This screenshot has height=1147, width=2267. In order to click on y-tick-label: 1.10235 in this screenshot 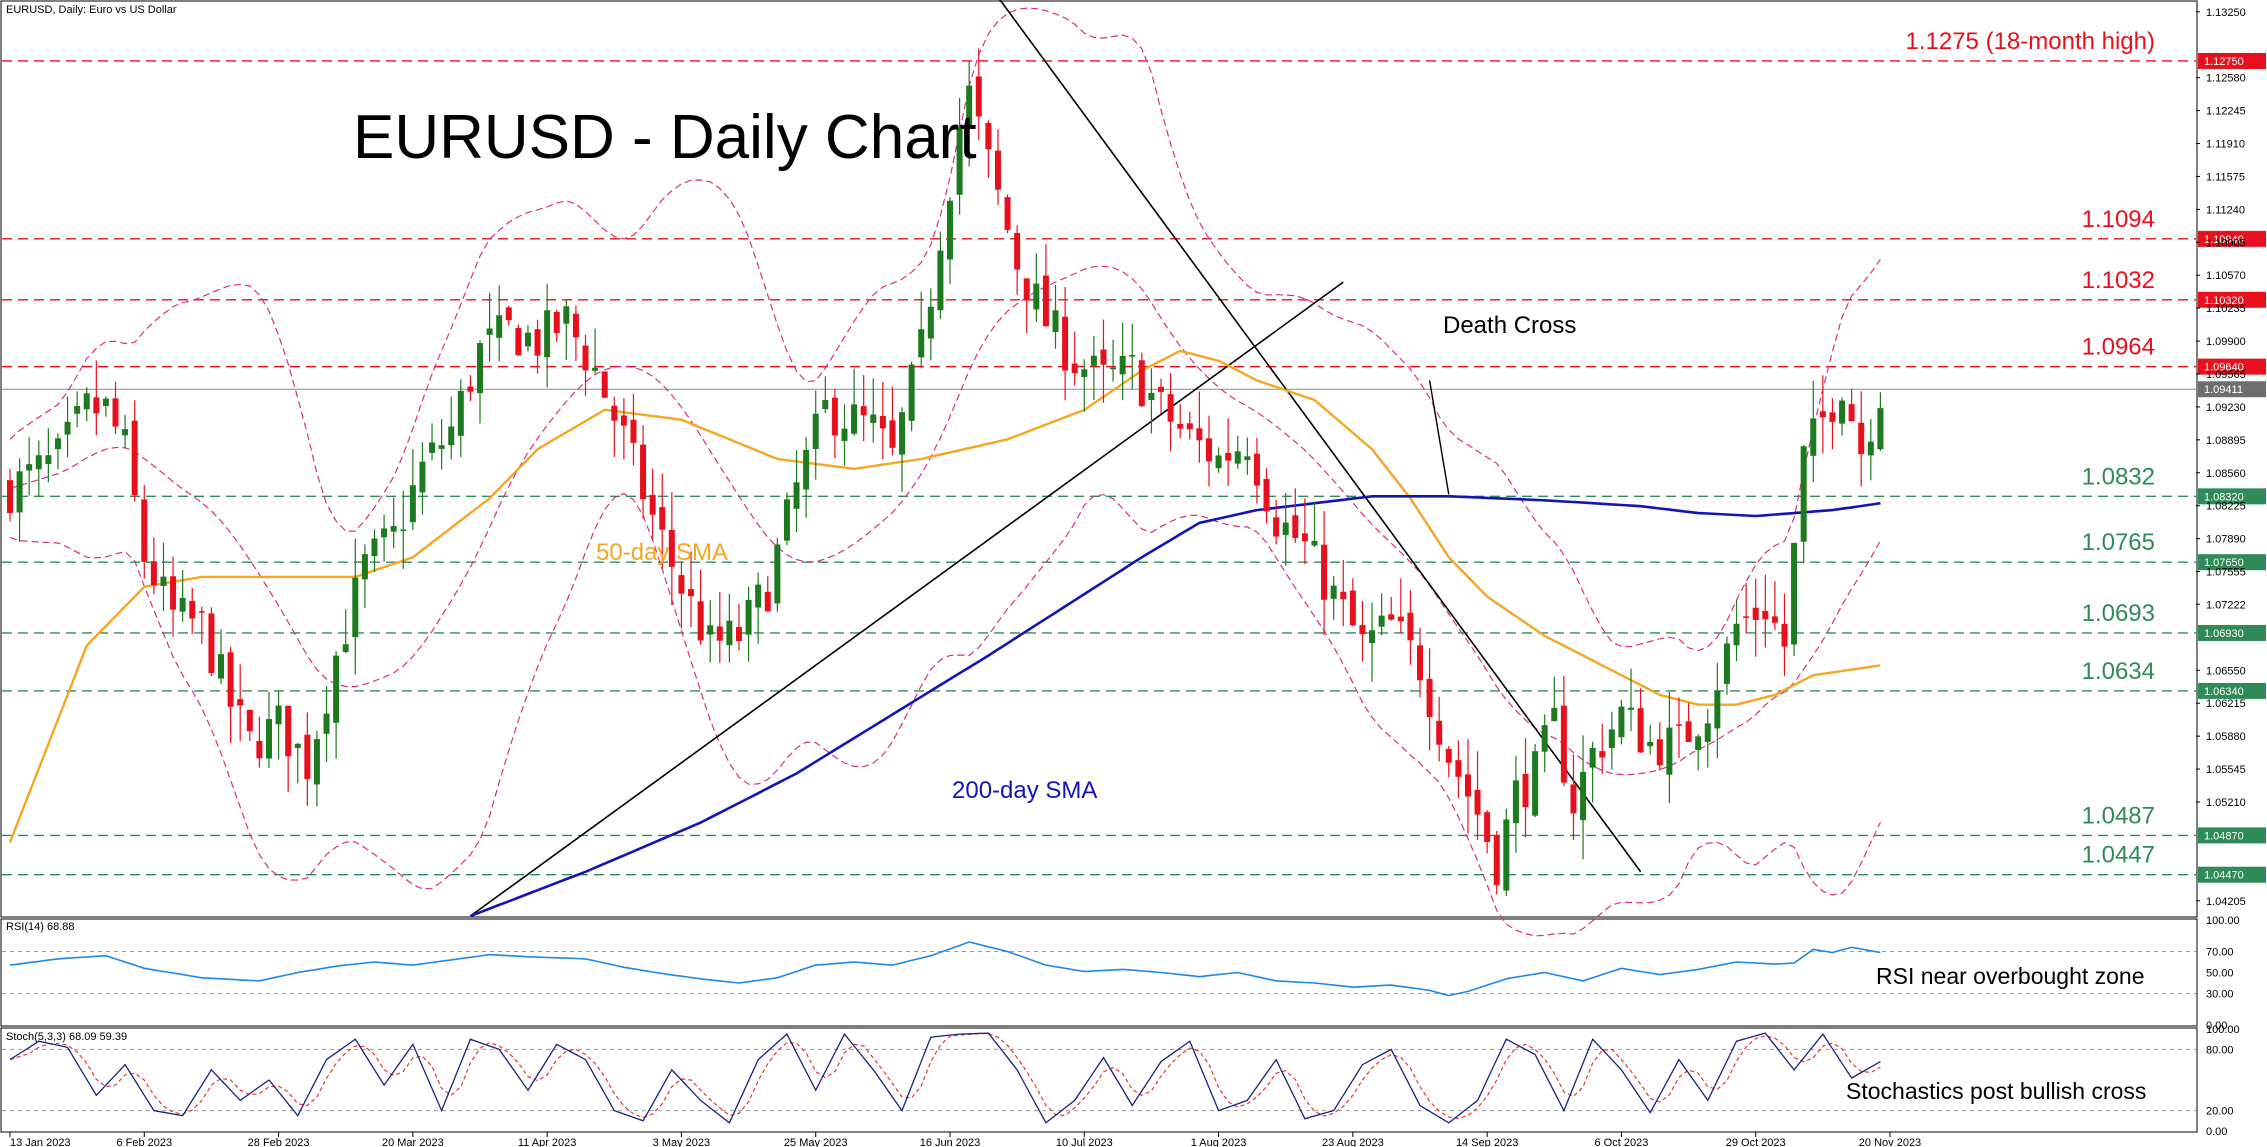, I will do `click(2226, 309)`.